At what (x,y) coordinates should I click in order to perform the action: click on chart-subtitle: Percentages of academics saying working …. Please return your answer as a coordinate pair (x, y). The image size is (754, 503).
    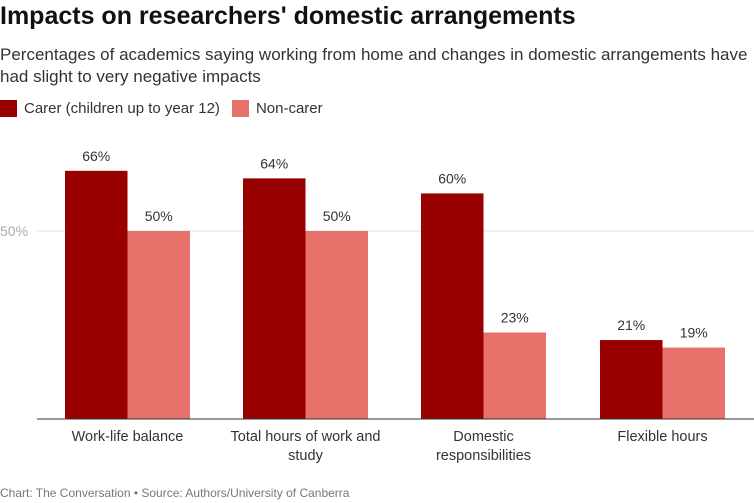
    Looking at the image, I should click on (374, 65).